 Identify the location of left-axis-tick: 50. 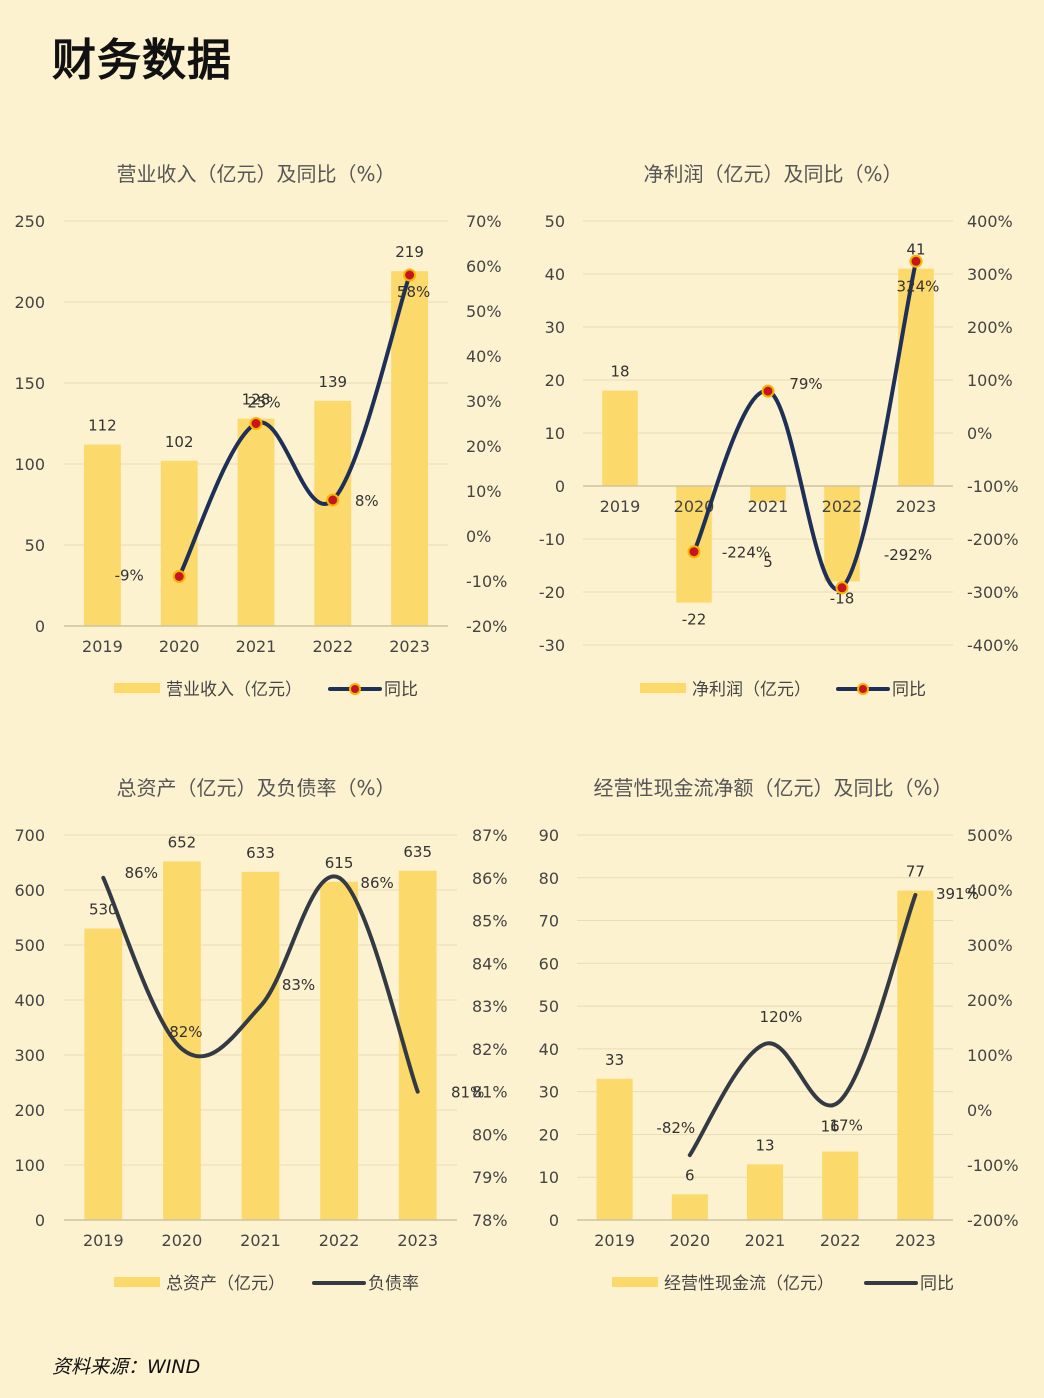
(35, 545).